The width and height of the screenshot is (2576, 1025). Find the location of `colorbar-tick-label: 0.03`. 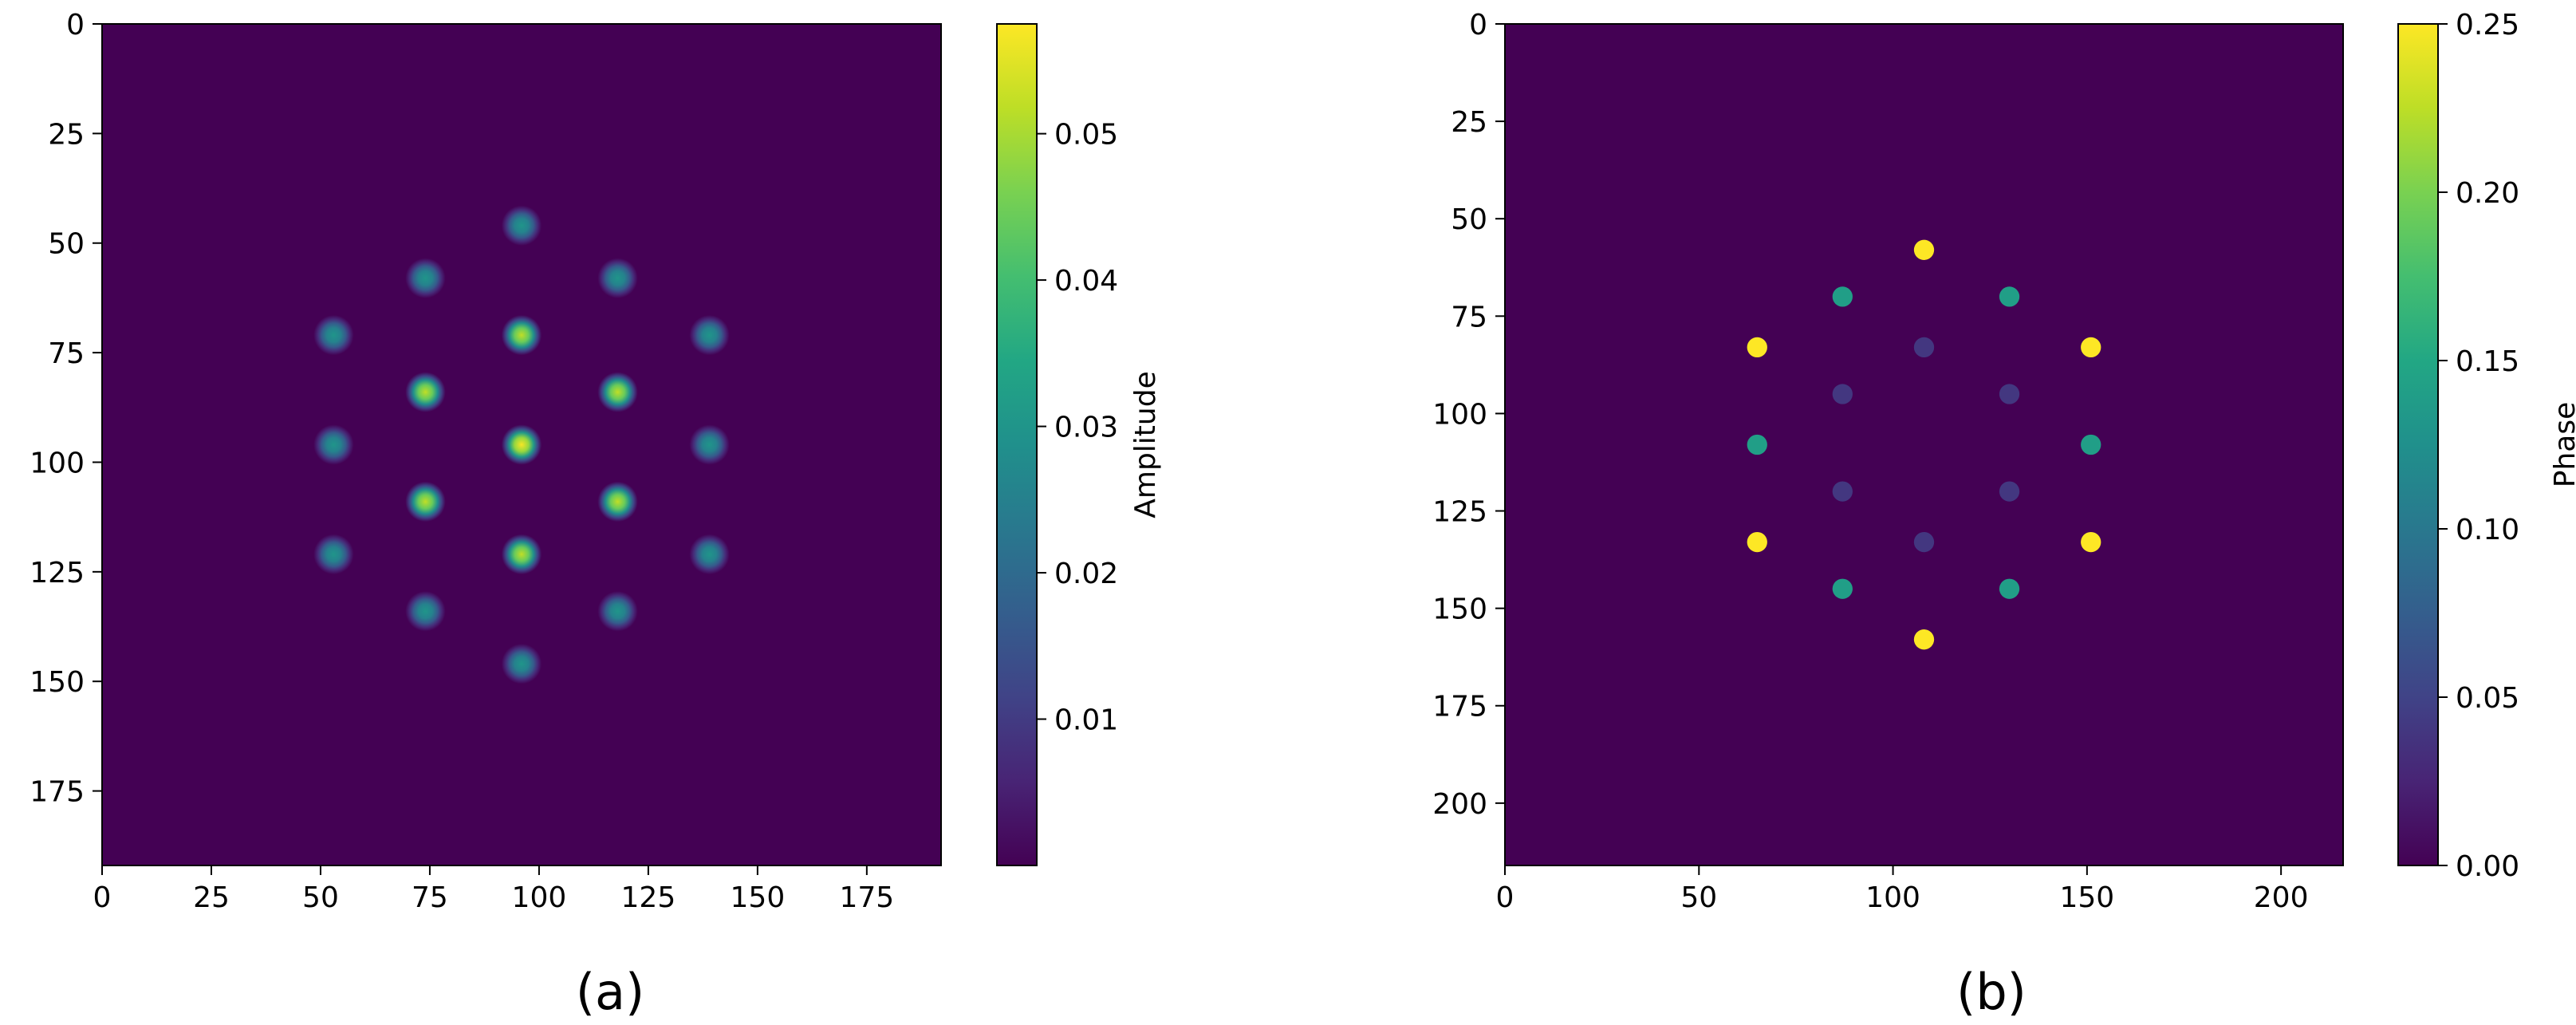

colorbar-tick-label: 0.03 is located at coordinates (1086, 428).